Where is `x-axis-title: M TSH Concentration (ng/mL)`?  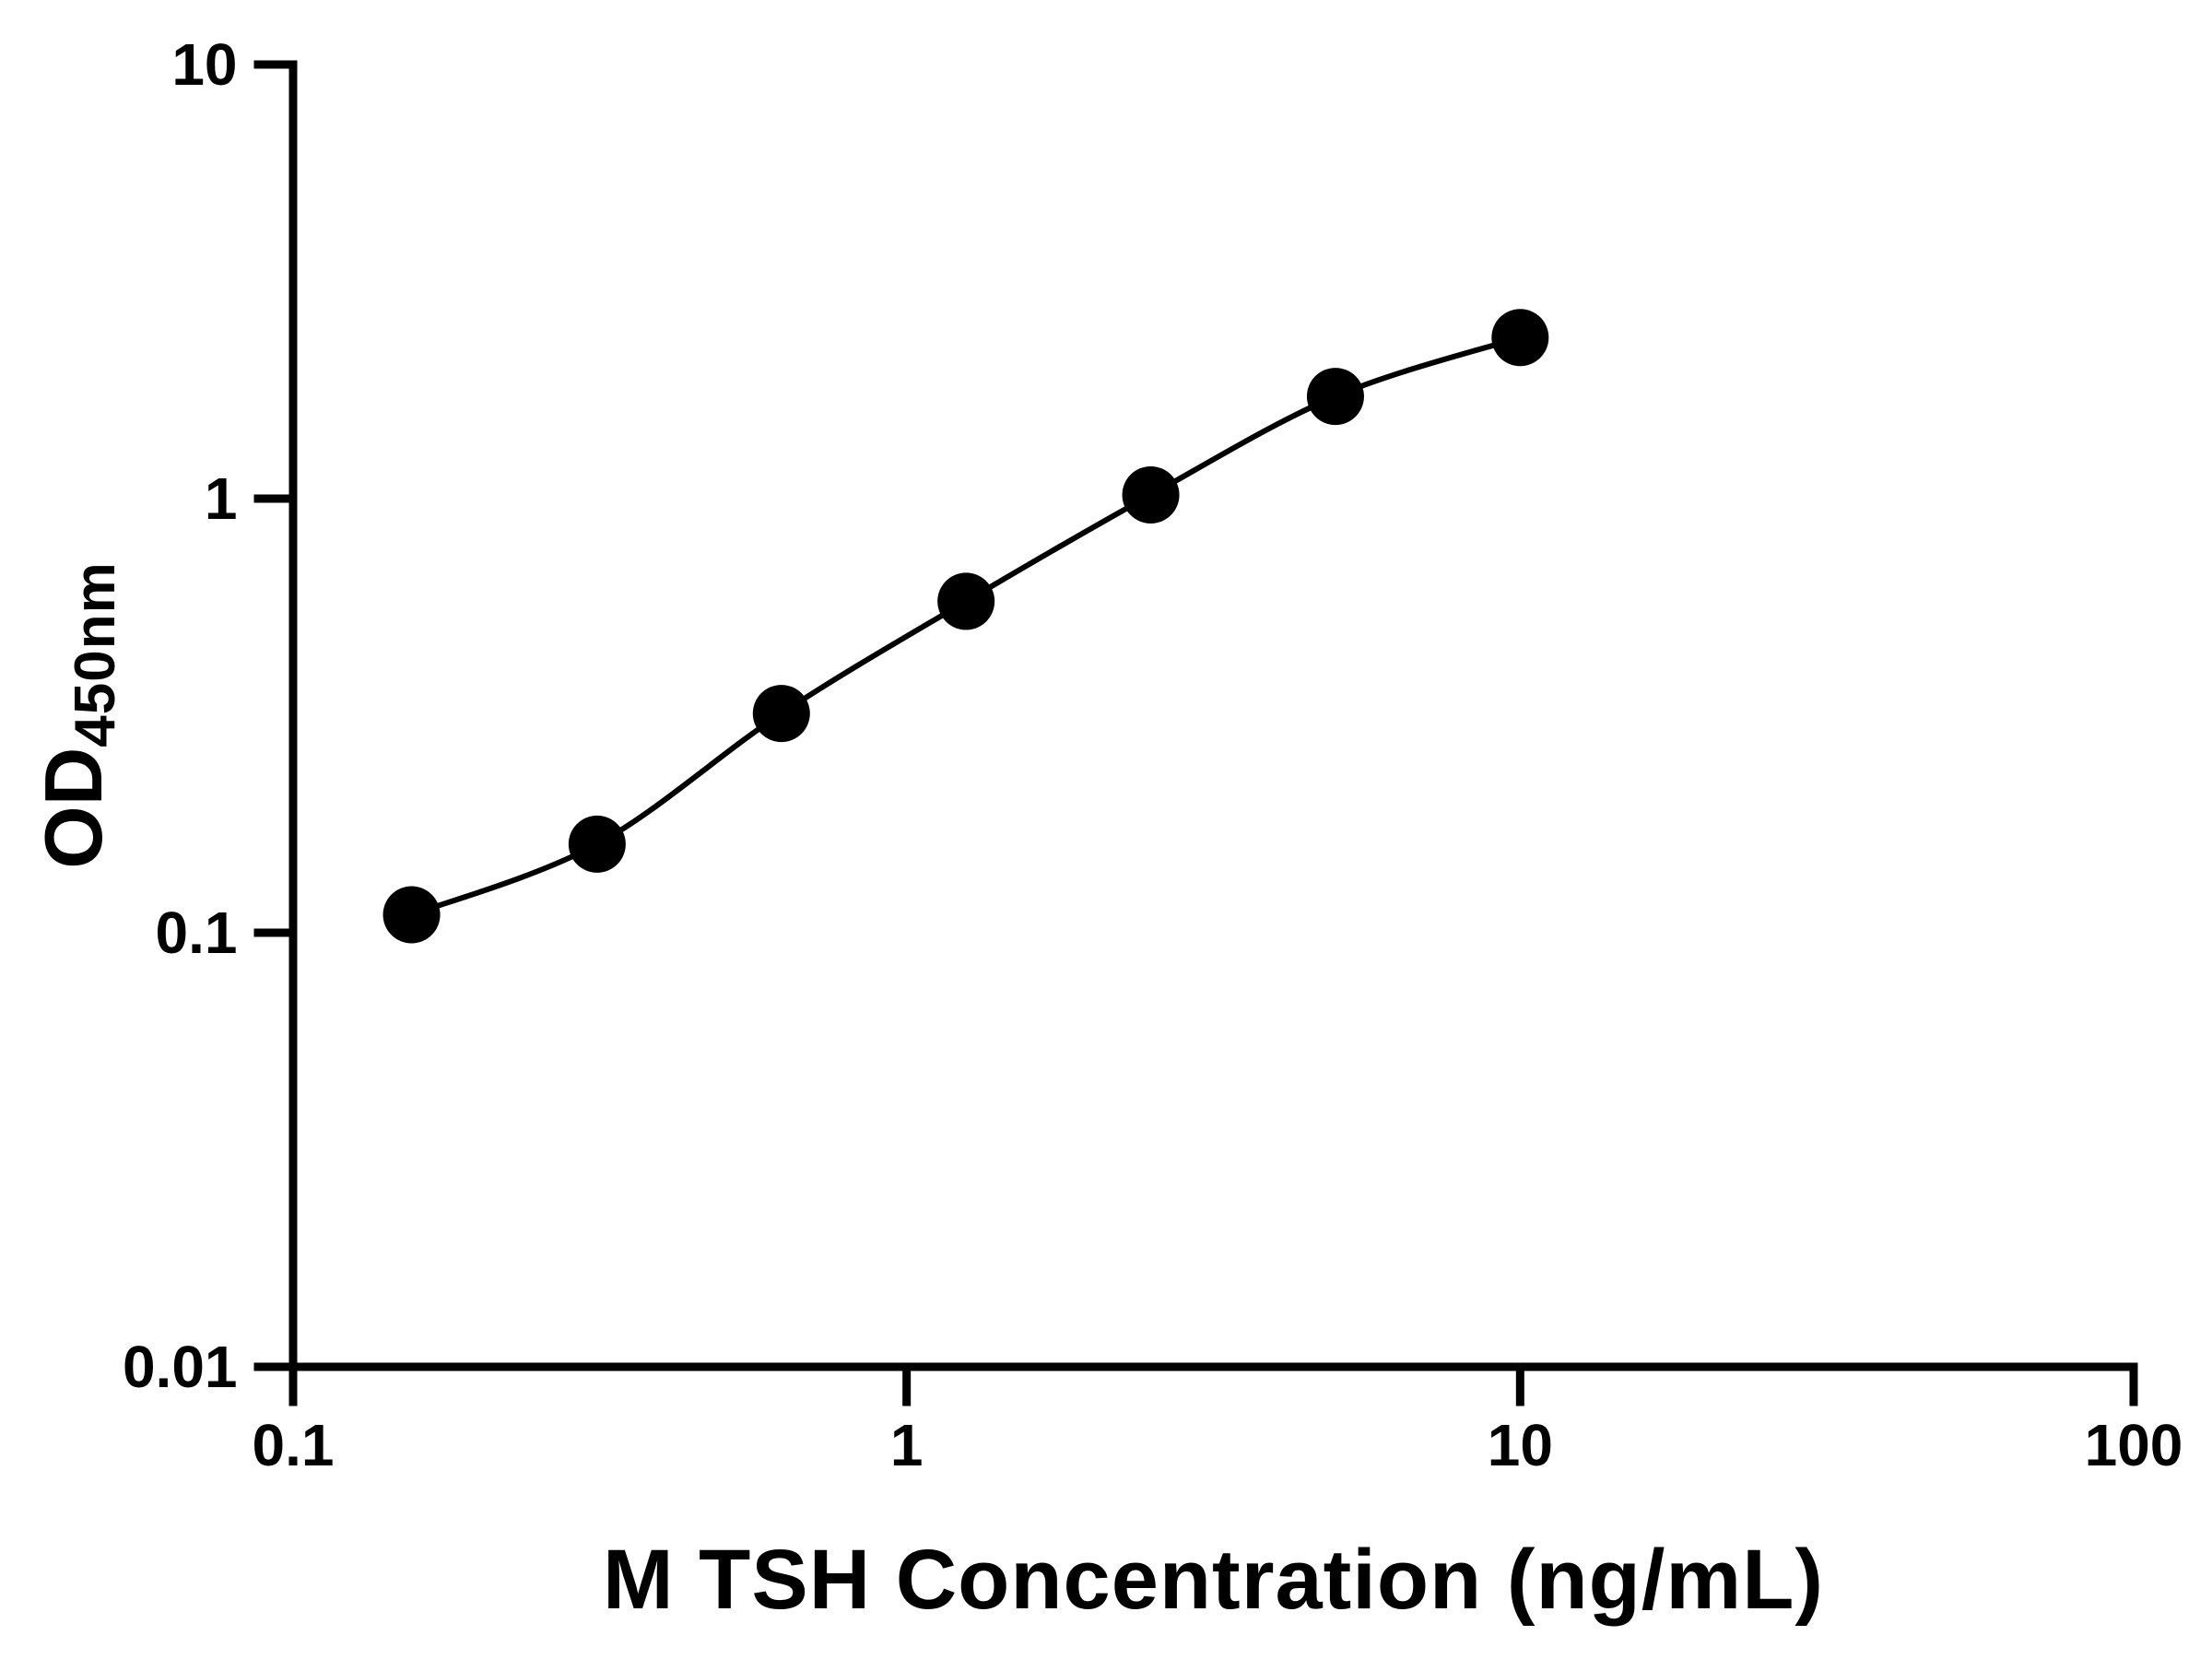 x-axis-title: M TSH Concentration (ng/mL) is located at coordinates (1213, 1580).